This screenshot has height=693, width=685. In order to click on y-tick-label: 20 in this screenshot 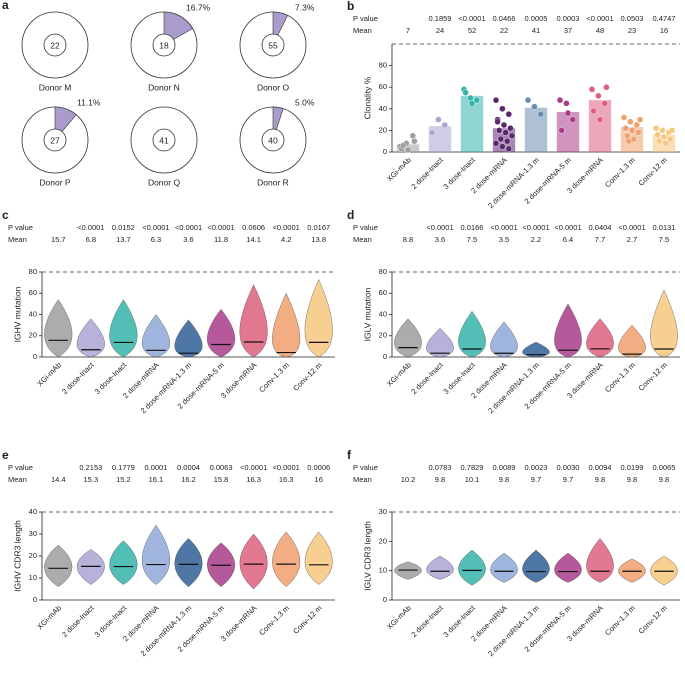, I will do `click(33, 335)`.